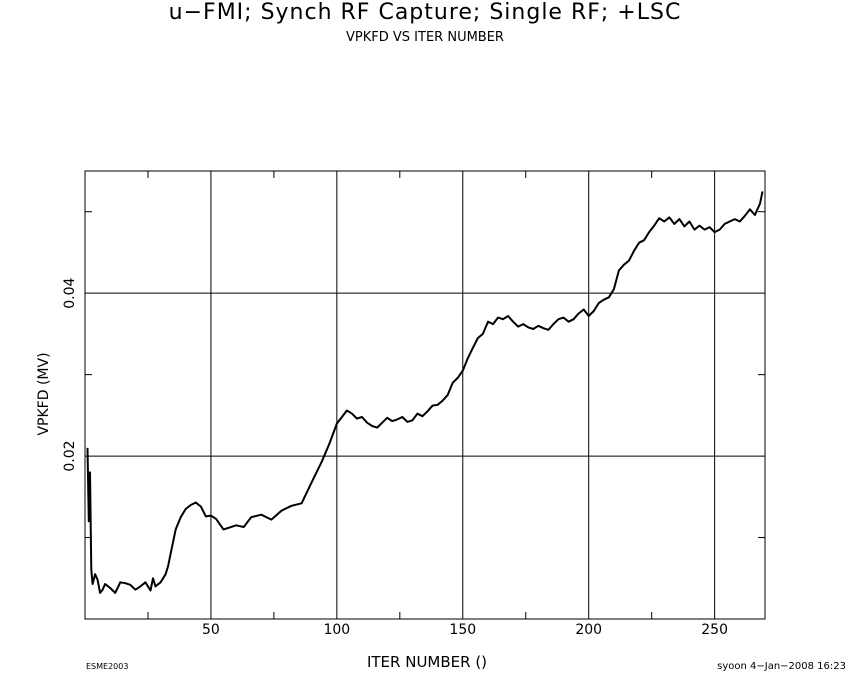 The width and height of the screenshot is (850, 680). I want to click on chart-title: u−FMI; Synch RF Capture; Single RF; +LSC, so click(425, 12).